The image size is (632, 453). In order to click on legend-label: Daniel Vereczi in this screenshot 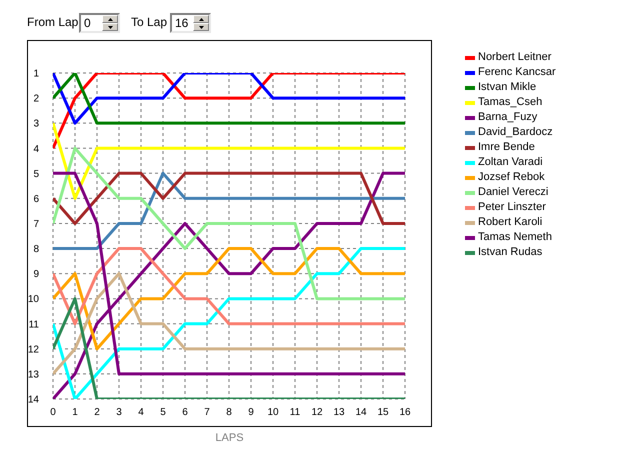, I will do `click(513, 192)`.